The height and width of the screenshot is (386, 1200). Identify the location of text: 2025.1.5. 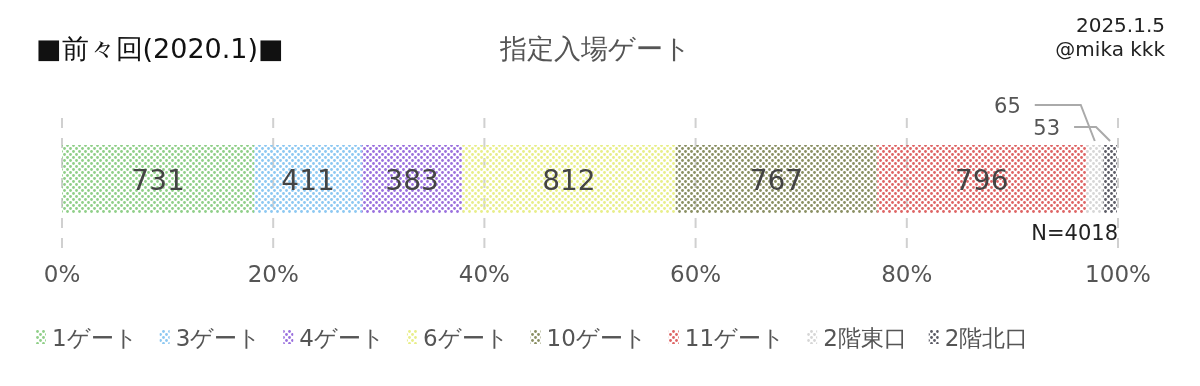
(1120, 25).